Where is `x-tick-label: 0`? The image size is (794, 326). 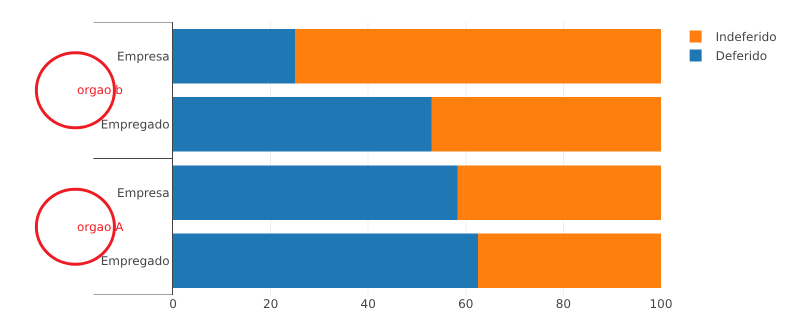 x-tick-label: 0 is located at coordinates (173, 304).